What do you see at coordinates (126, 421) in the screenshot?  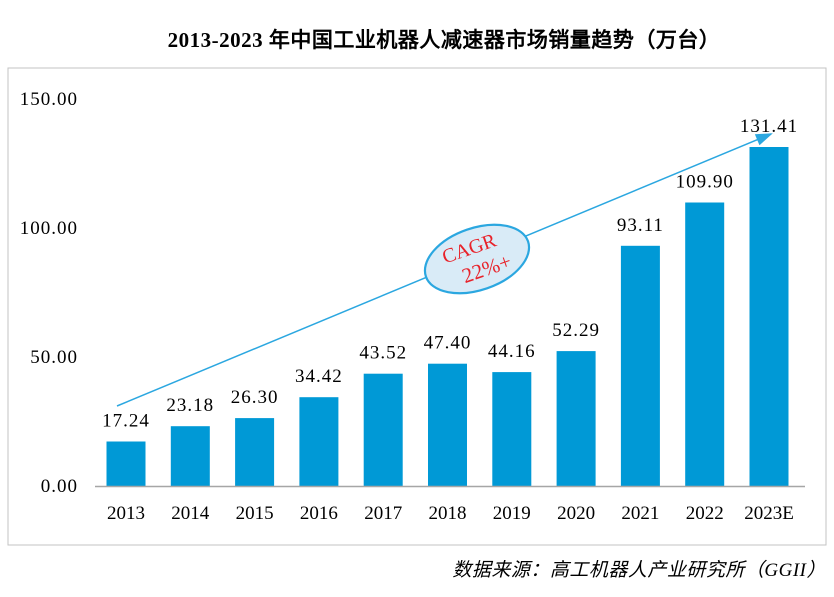 I see `bar-value-label: 17.24` at bounding box center [126, 421].